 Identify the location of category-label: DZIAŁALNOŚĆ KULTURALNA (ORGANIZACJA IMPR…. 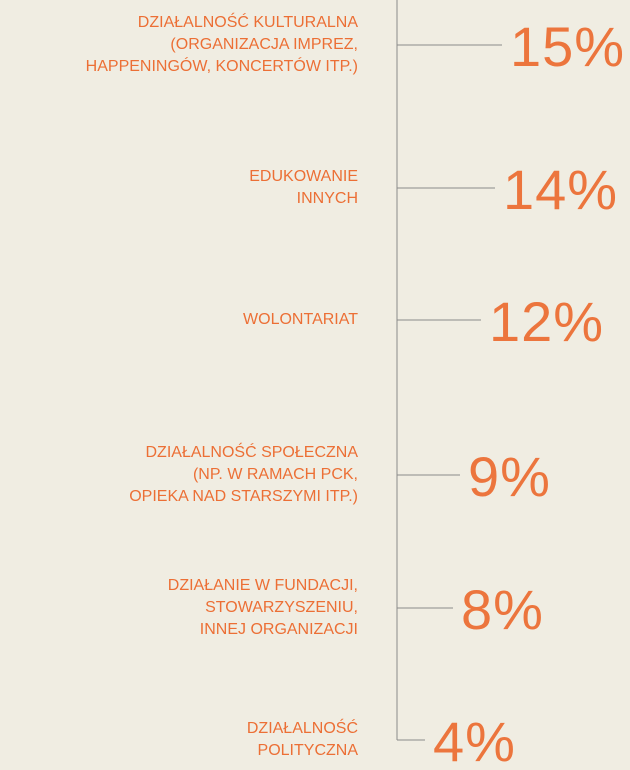
(221, 44).